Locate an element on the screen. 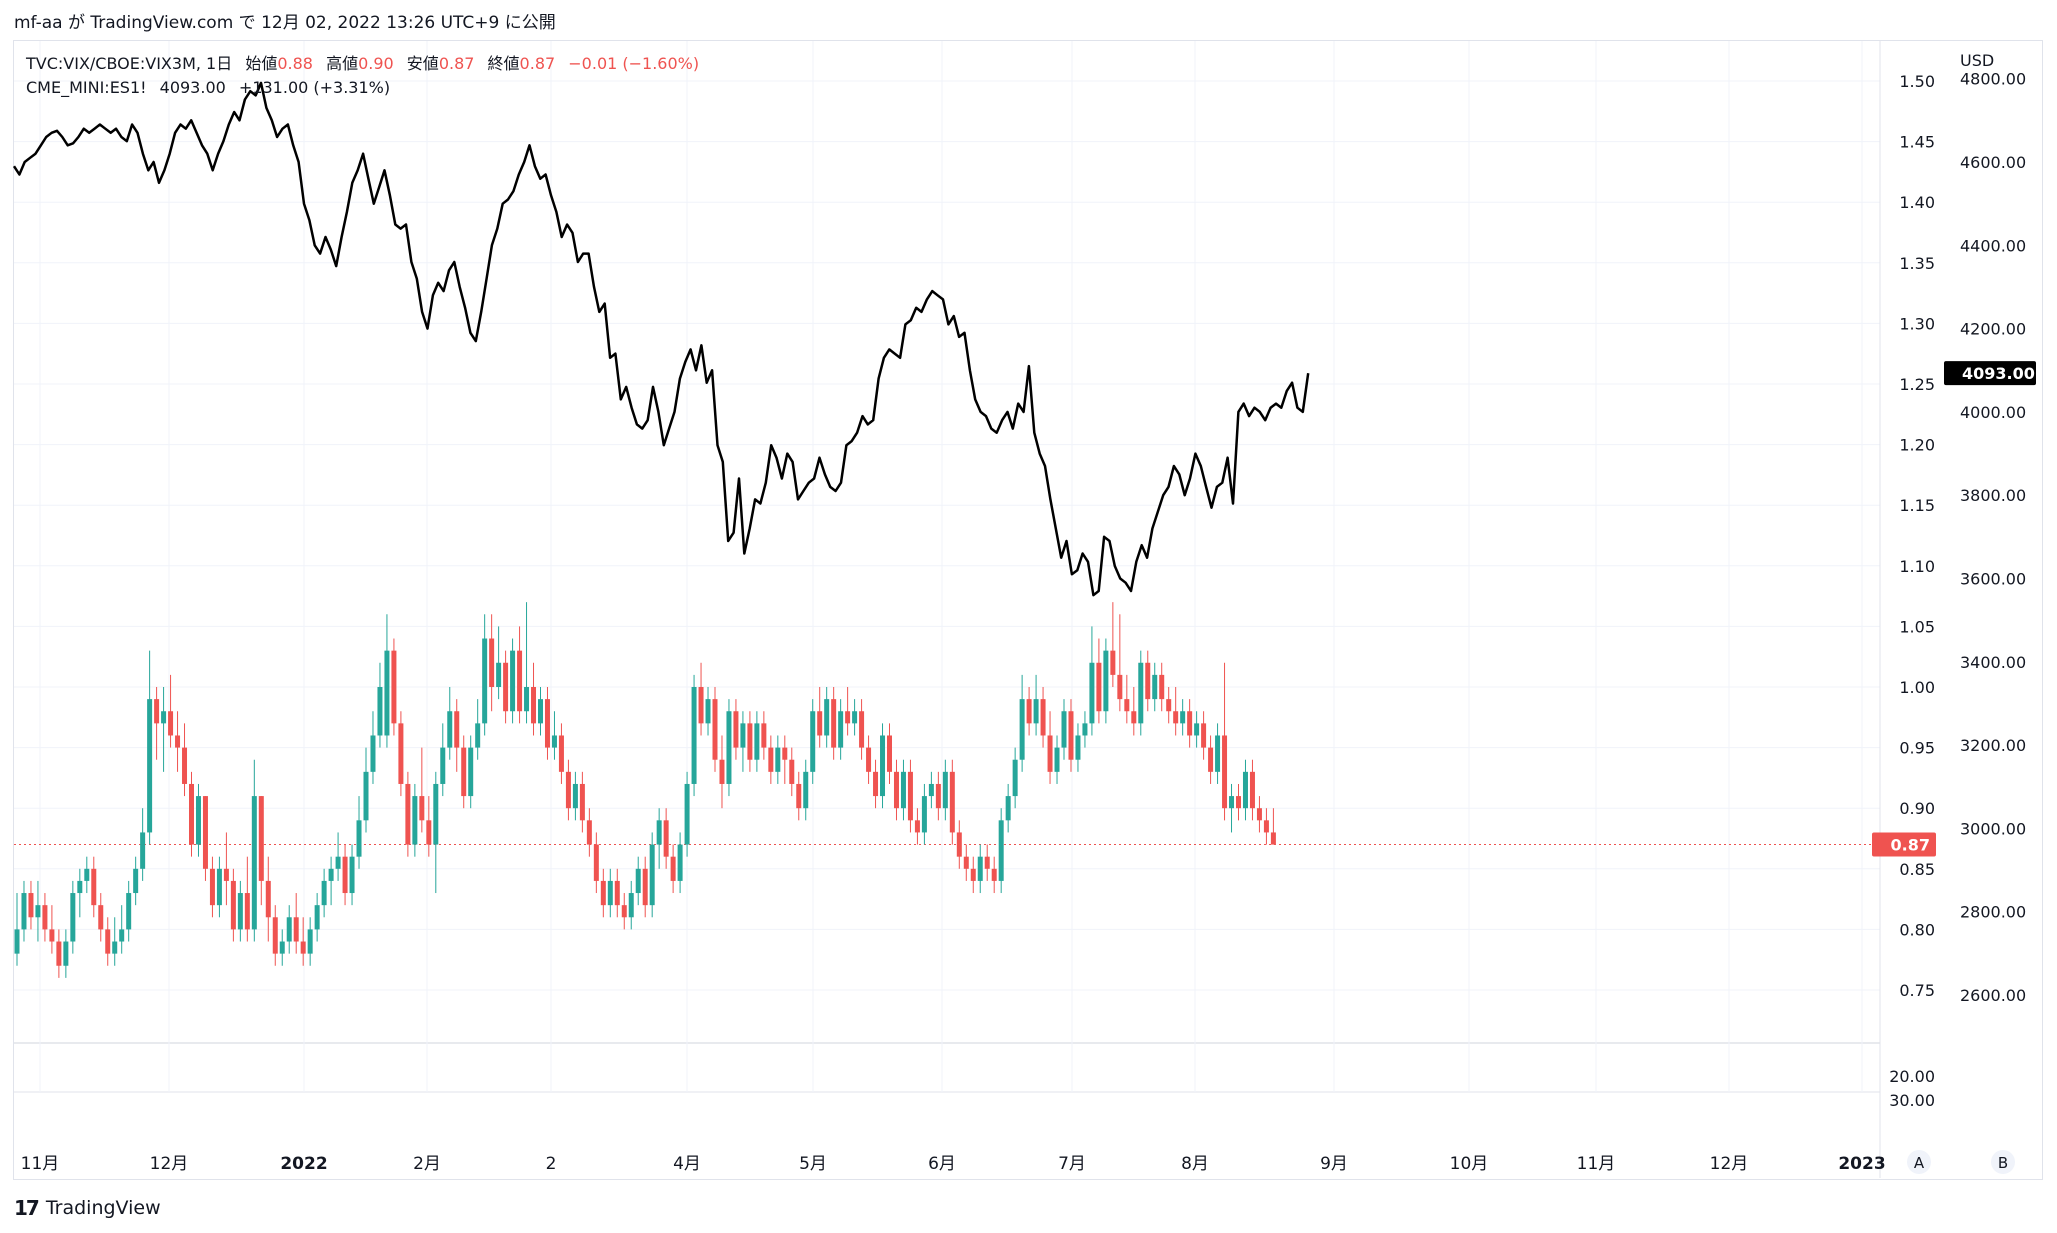 This screenshot has height=1233, width=2057. close-label: 終値 is located at coordinates (503, 63).